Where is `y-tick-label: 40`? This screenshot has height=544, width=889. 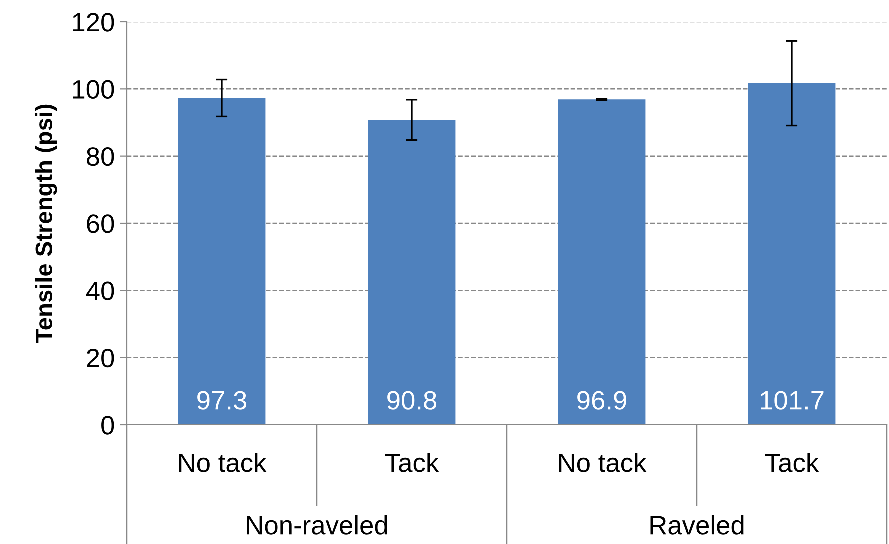 y-tick-label: 40 is located at coordinates (100, 291).